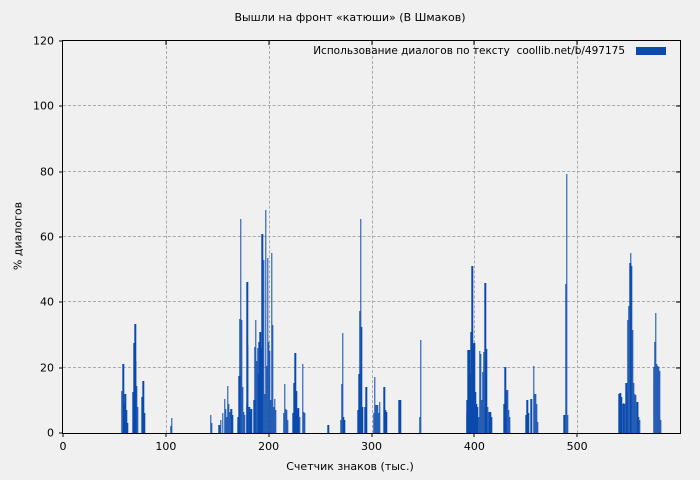 The height and width of the screenshot is (480, 700). What do you see at coordinates (47, 302) in the screenshot?
I see `y-tick-label: 40` at bounding box center [47, 302].